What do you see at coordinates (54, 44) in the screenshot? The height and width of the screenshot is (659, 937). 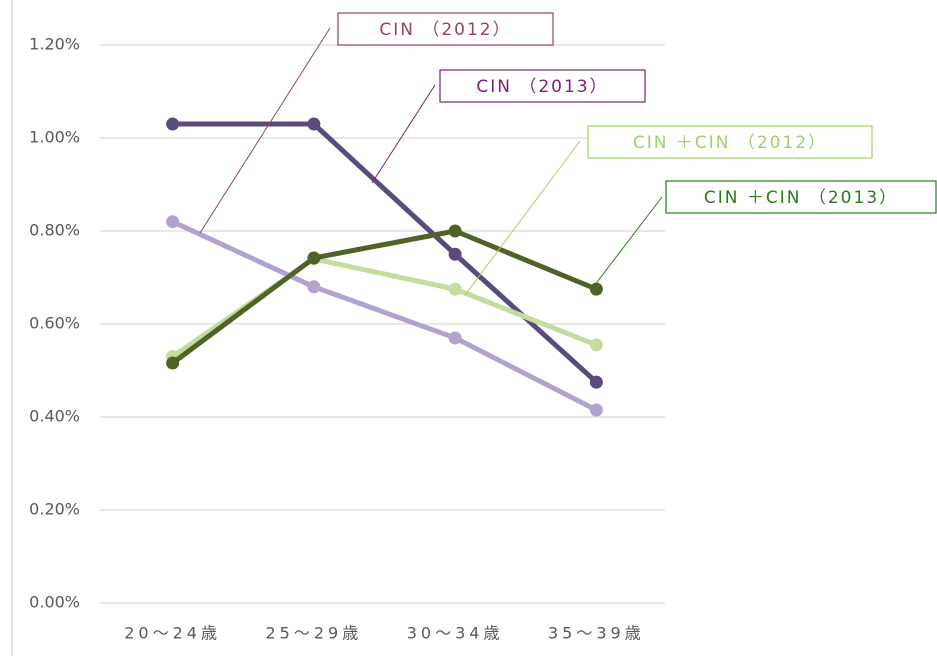 I see `y-tick-label: 1.20%` at bounding box center [54, 44].